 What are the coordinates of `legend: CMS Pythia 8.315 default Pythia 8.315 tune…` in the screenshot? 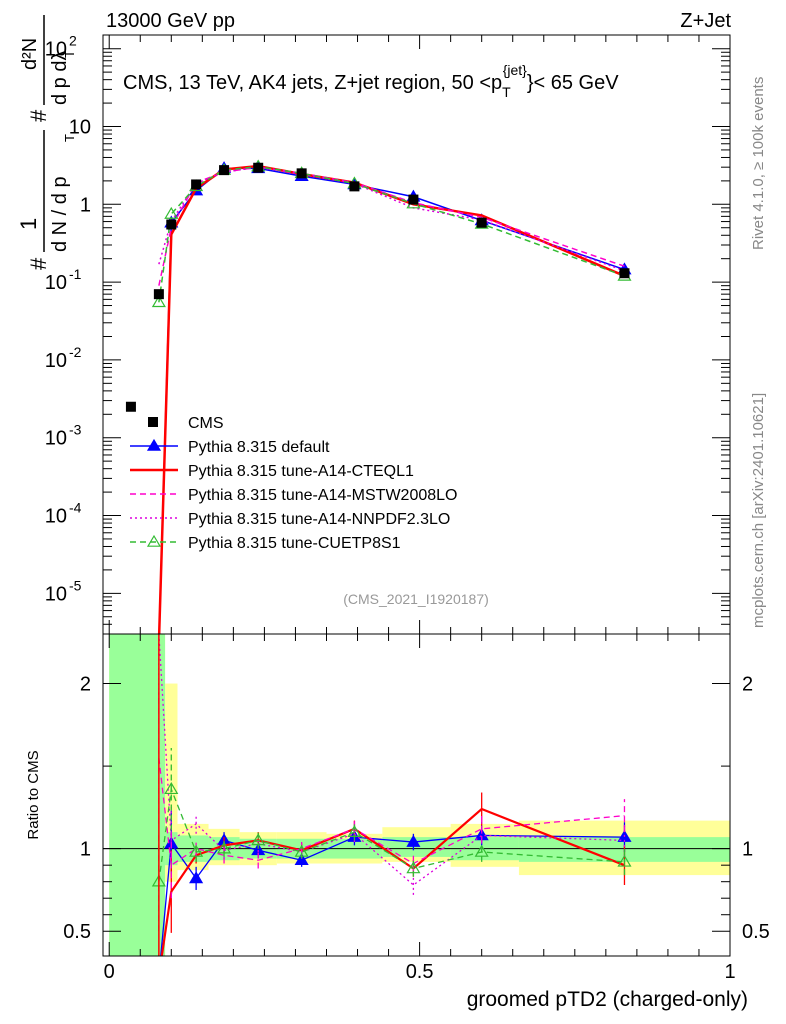 It's located at (293, 483).